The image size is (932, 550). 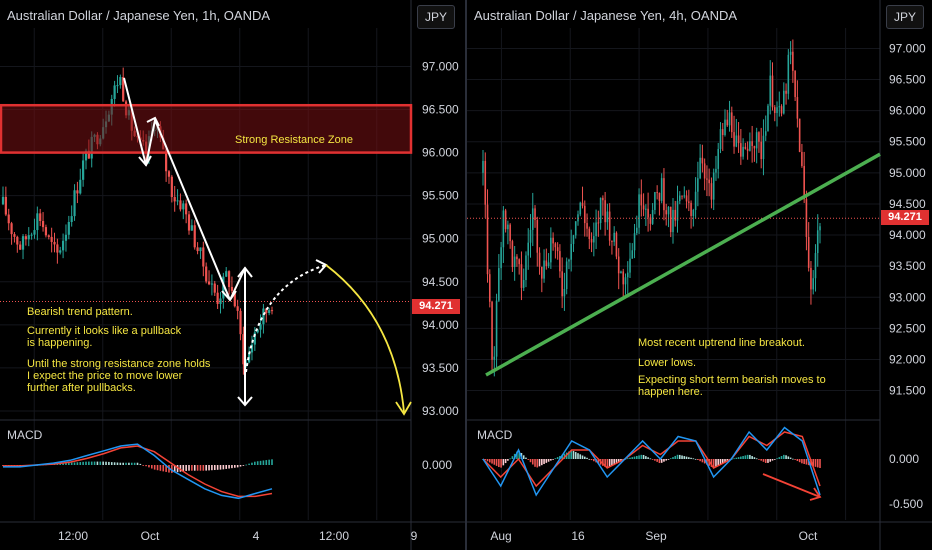 What do you see at coordinates (365, 338) in the screenshot?
I see `projected-decline-arrow` at bounding box center [365, 338].